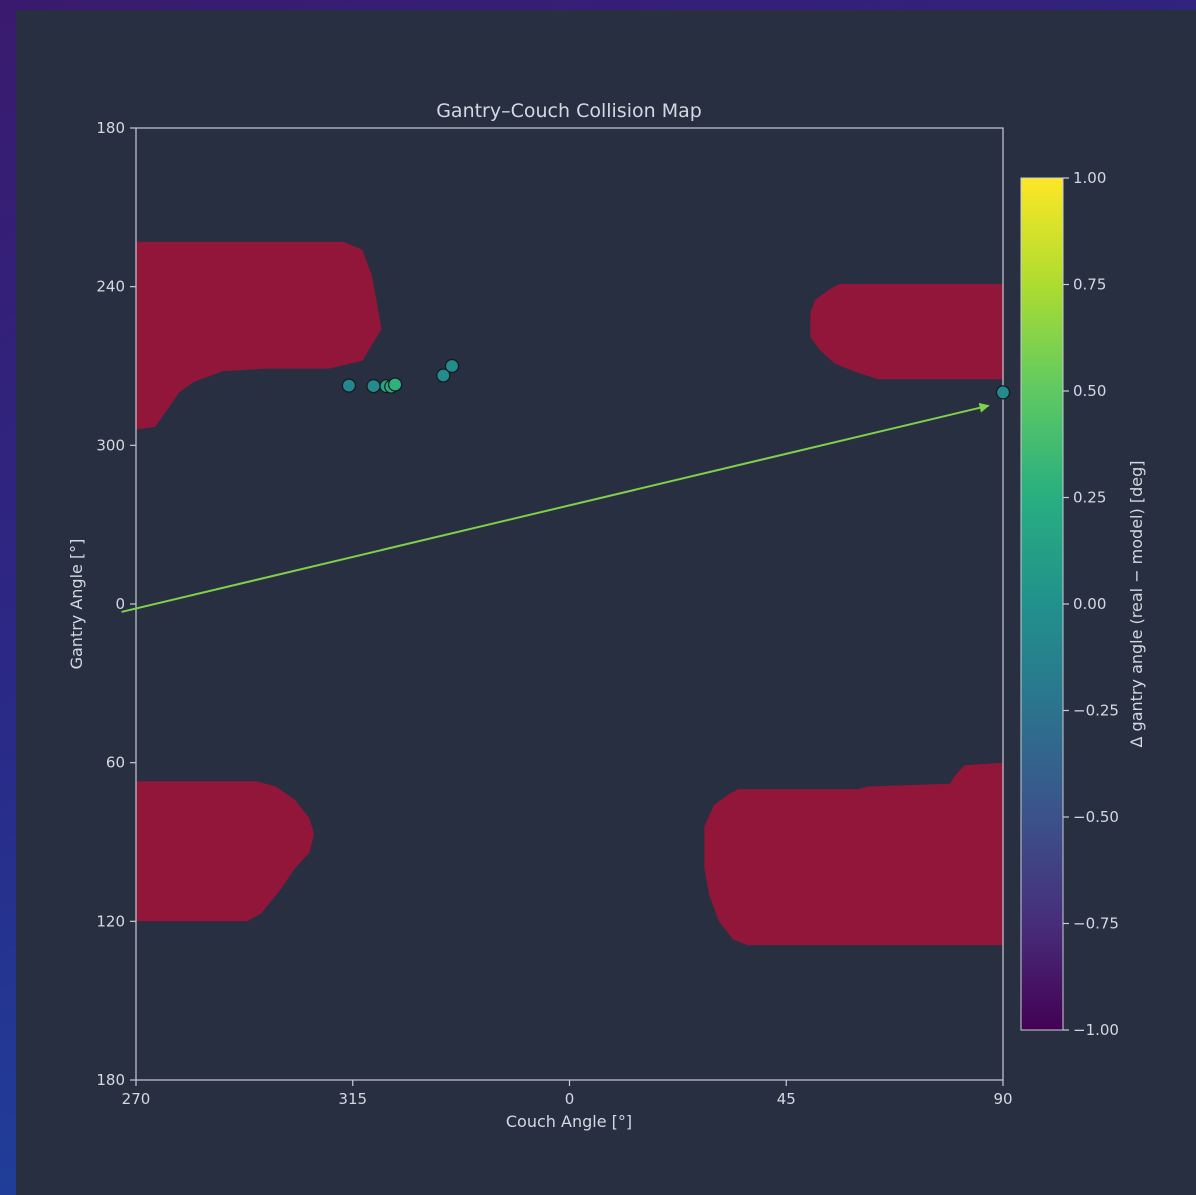 This screenshot has width=1196, height=1195. What do you see at coordinates (786, 1099) in the screenshot?
I see `x-tick-label: 45` at bounding box center [786, 1099].